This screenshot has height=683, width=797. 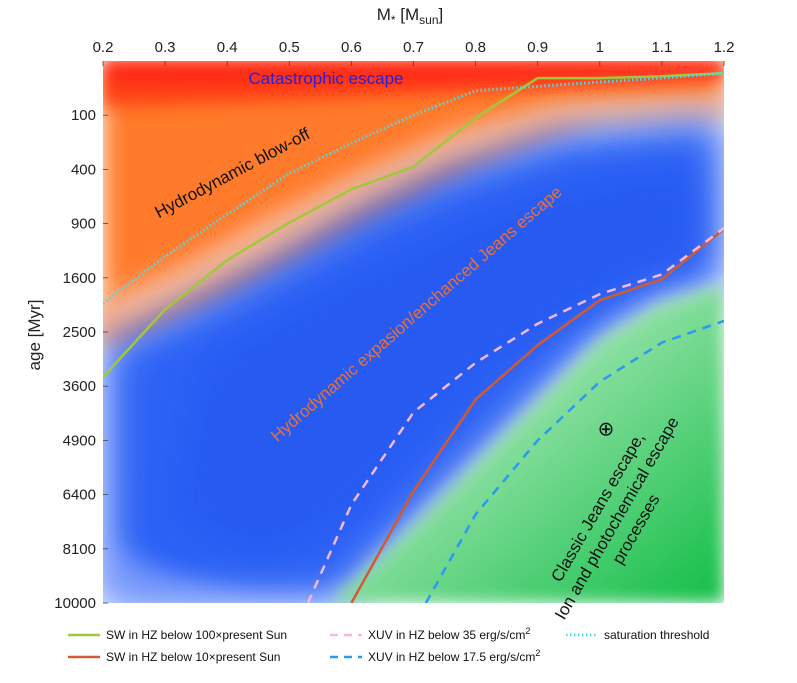 What do you see at coordinates (79, 278) in the screenshot?
I see `y-tick-label: 1600` at bounding box center [79, 278].